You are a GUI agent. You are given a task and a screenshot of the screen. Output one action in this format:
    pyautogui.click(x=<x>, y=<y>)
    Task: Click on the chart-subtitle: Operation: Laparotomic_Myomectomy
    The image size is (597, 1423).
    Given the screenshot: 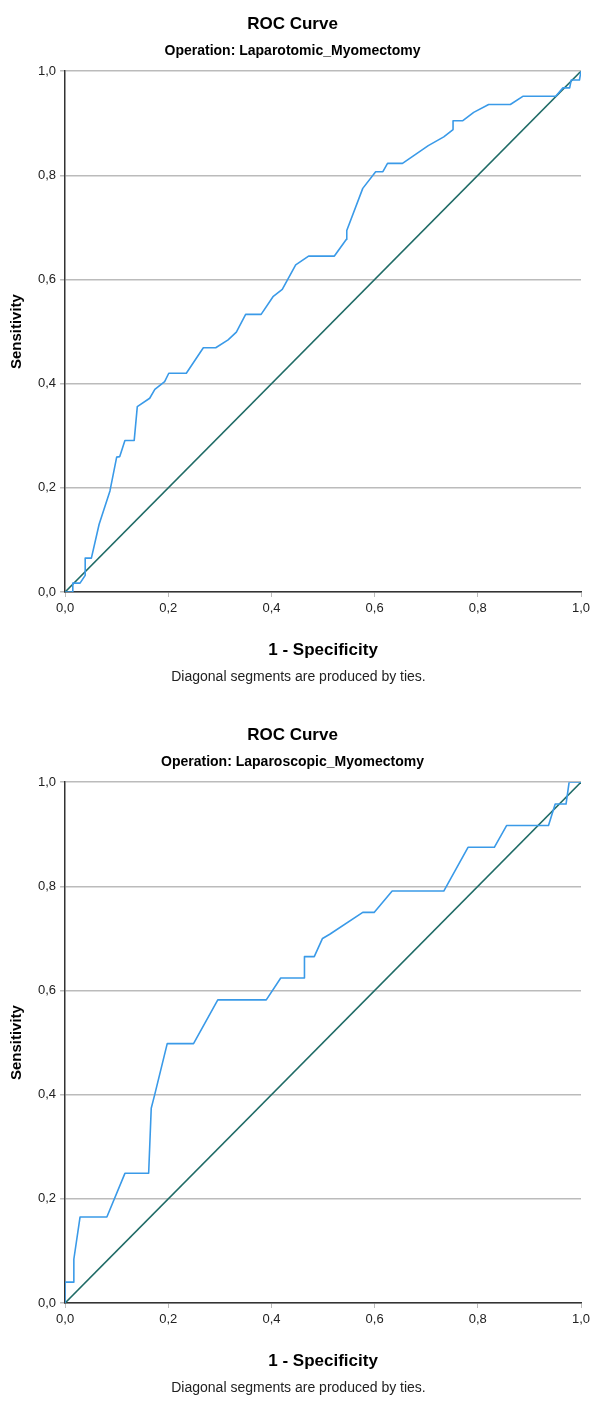 What is the action you would take?
    pyautogui.click(x=292, y=49)
    